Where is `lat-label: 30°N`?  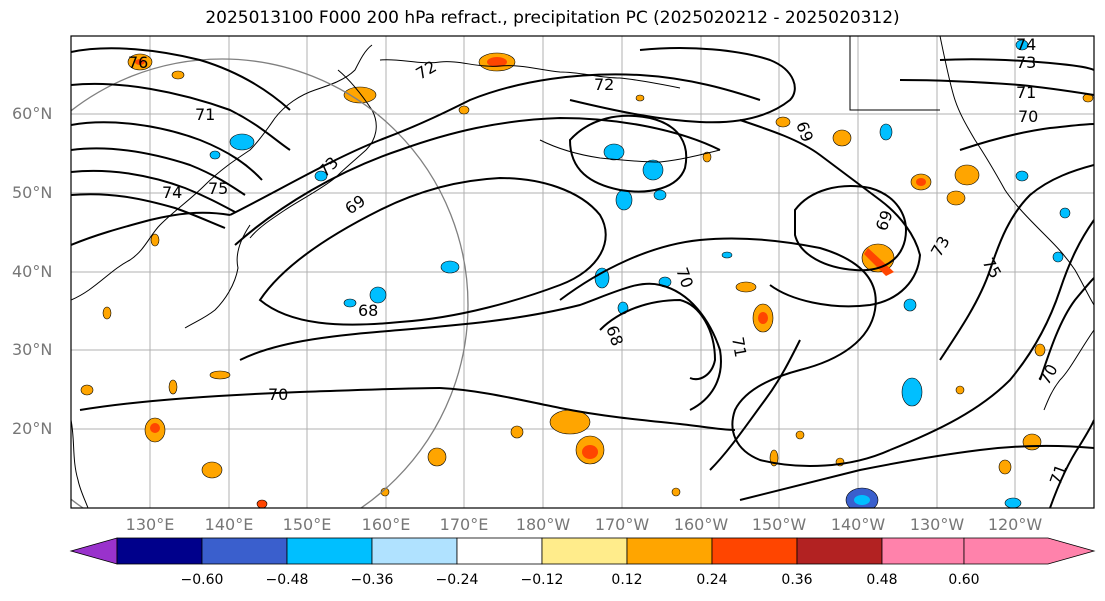
lat-label: 30°N is located at coordinates (32, 349).